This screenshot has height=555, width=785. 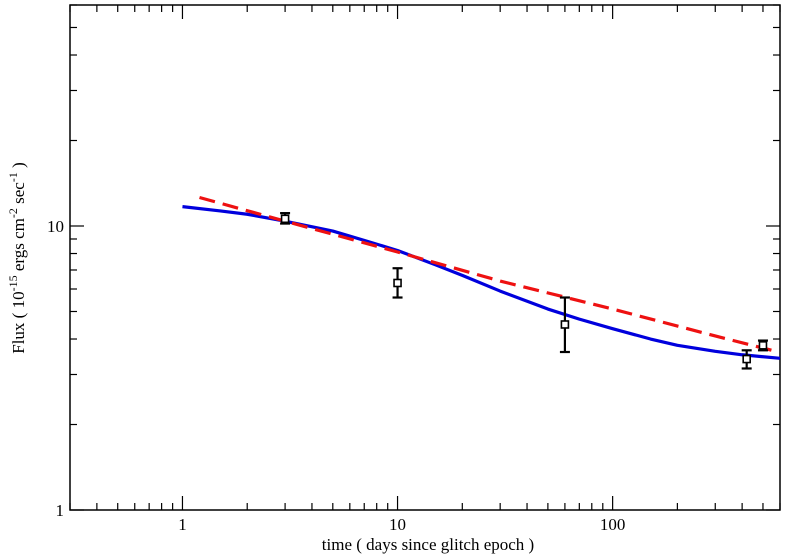 I want to click on y-tick-label: 1, so click(x=60, y=510).